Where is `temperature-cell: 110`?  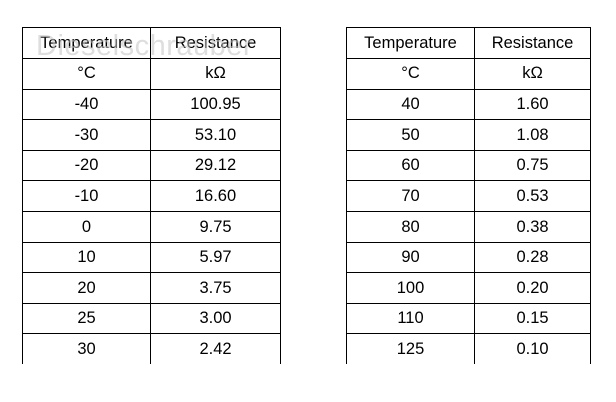 temperature-cell: 110 is located at coordinates (410, 318).